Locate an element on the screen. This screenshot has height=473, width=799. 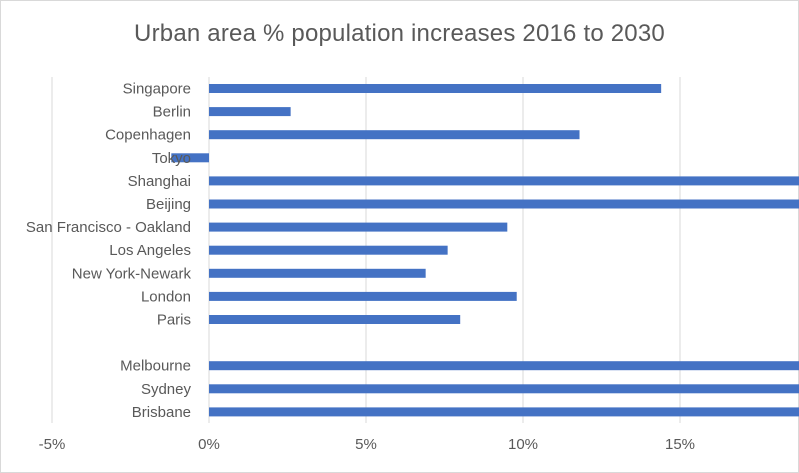
category-label: Singapore is located at coordinates (157, 89).